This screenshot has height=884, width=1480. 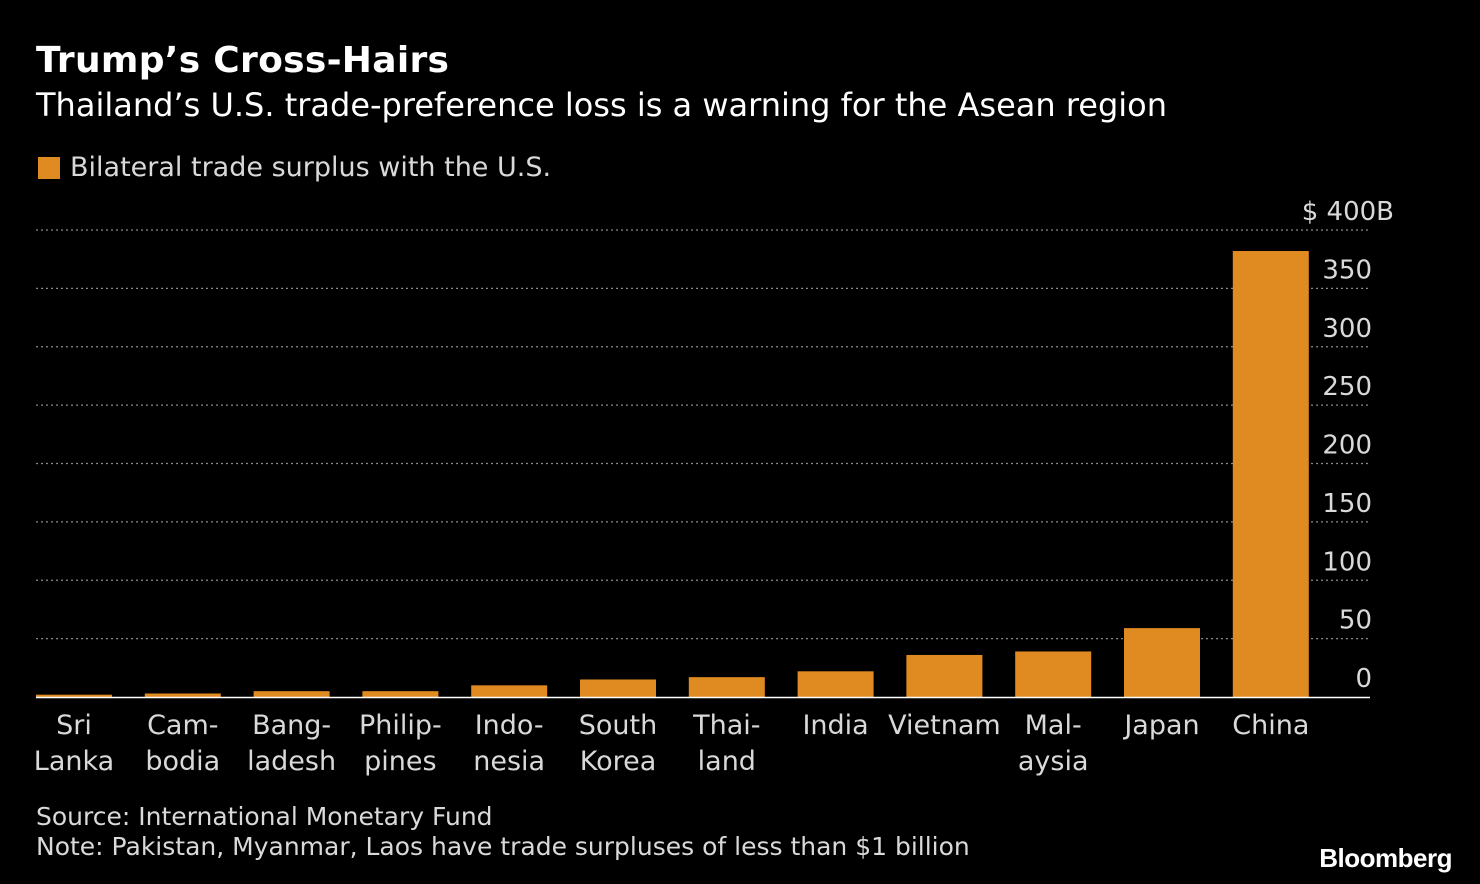 I want to click on x-tick-label: Vietnam, so click(x=944, y=725).